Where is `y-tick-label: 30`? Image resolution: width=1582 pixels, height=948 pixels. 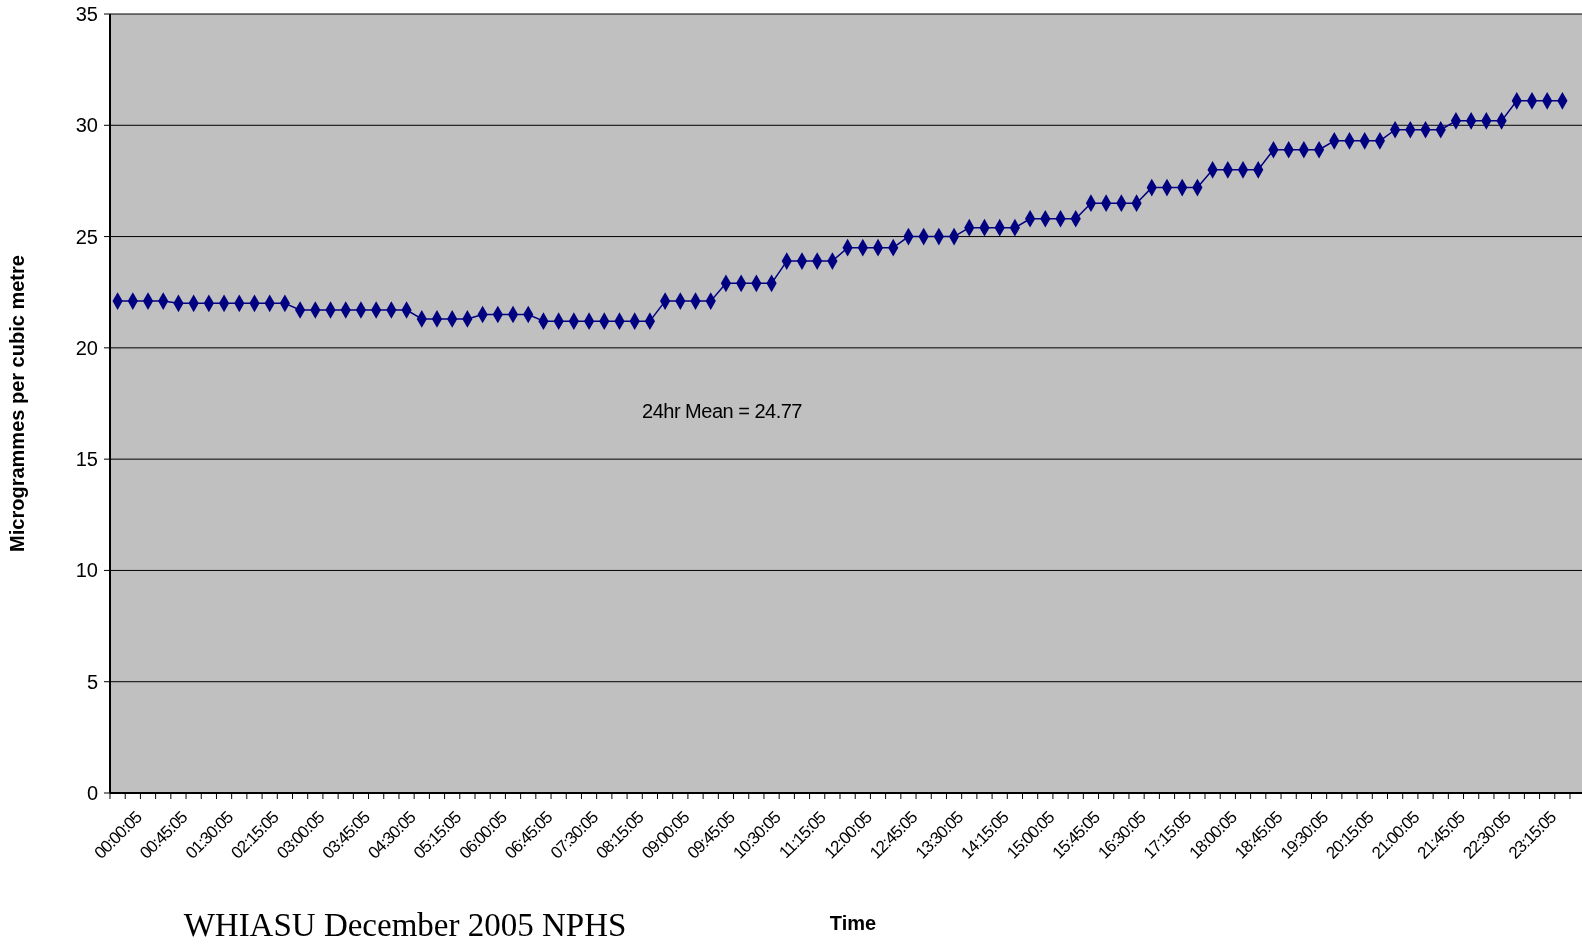
y-tick-label: 30 is located at coordinates (86, 125).